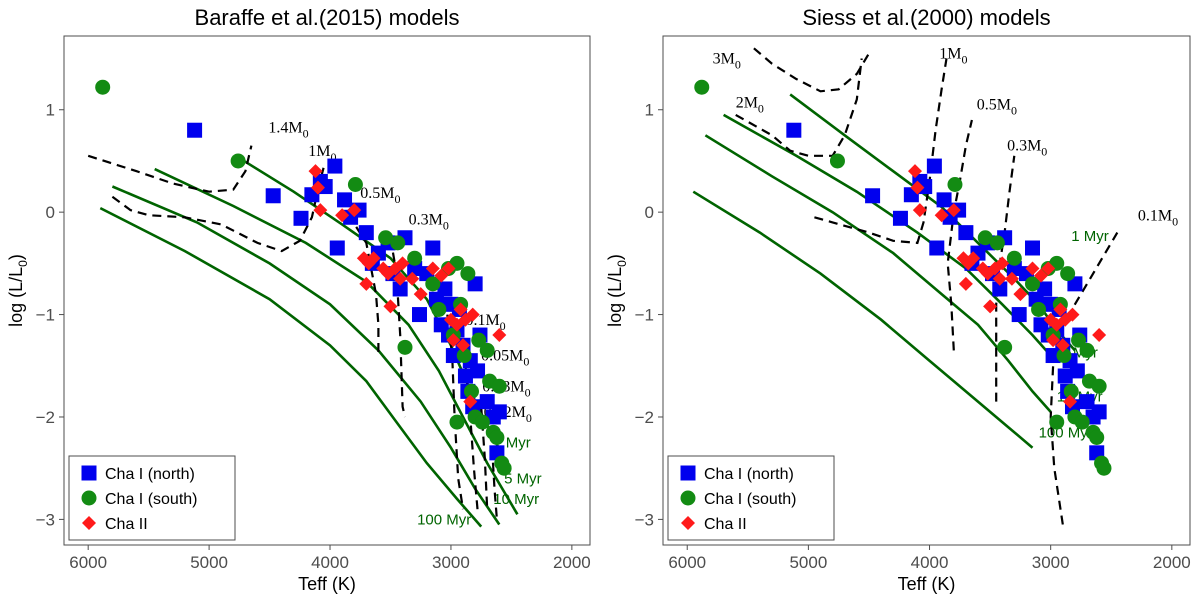  I want to click on mass-track-label: 0.3M0, so click(429, 221).